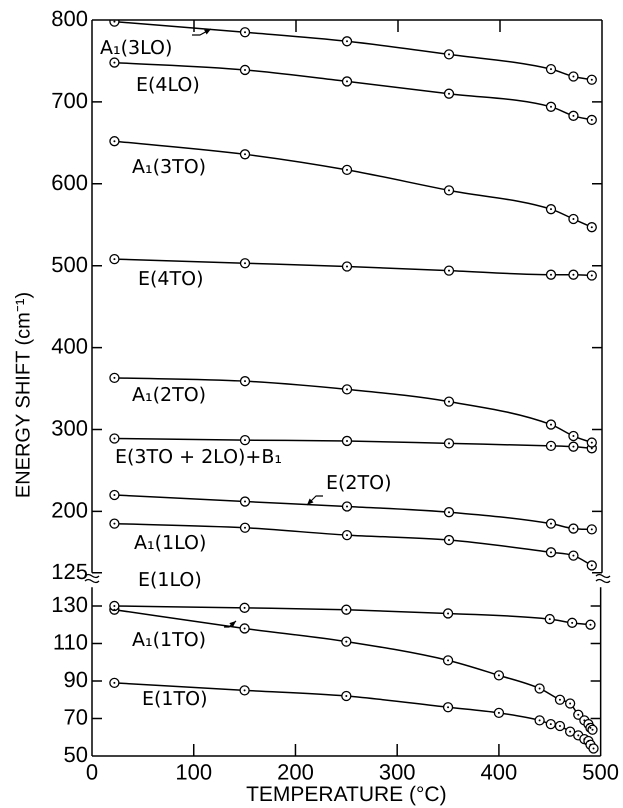  I want to click on series-label: A₁(3LO), so click(136, 47).